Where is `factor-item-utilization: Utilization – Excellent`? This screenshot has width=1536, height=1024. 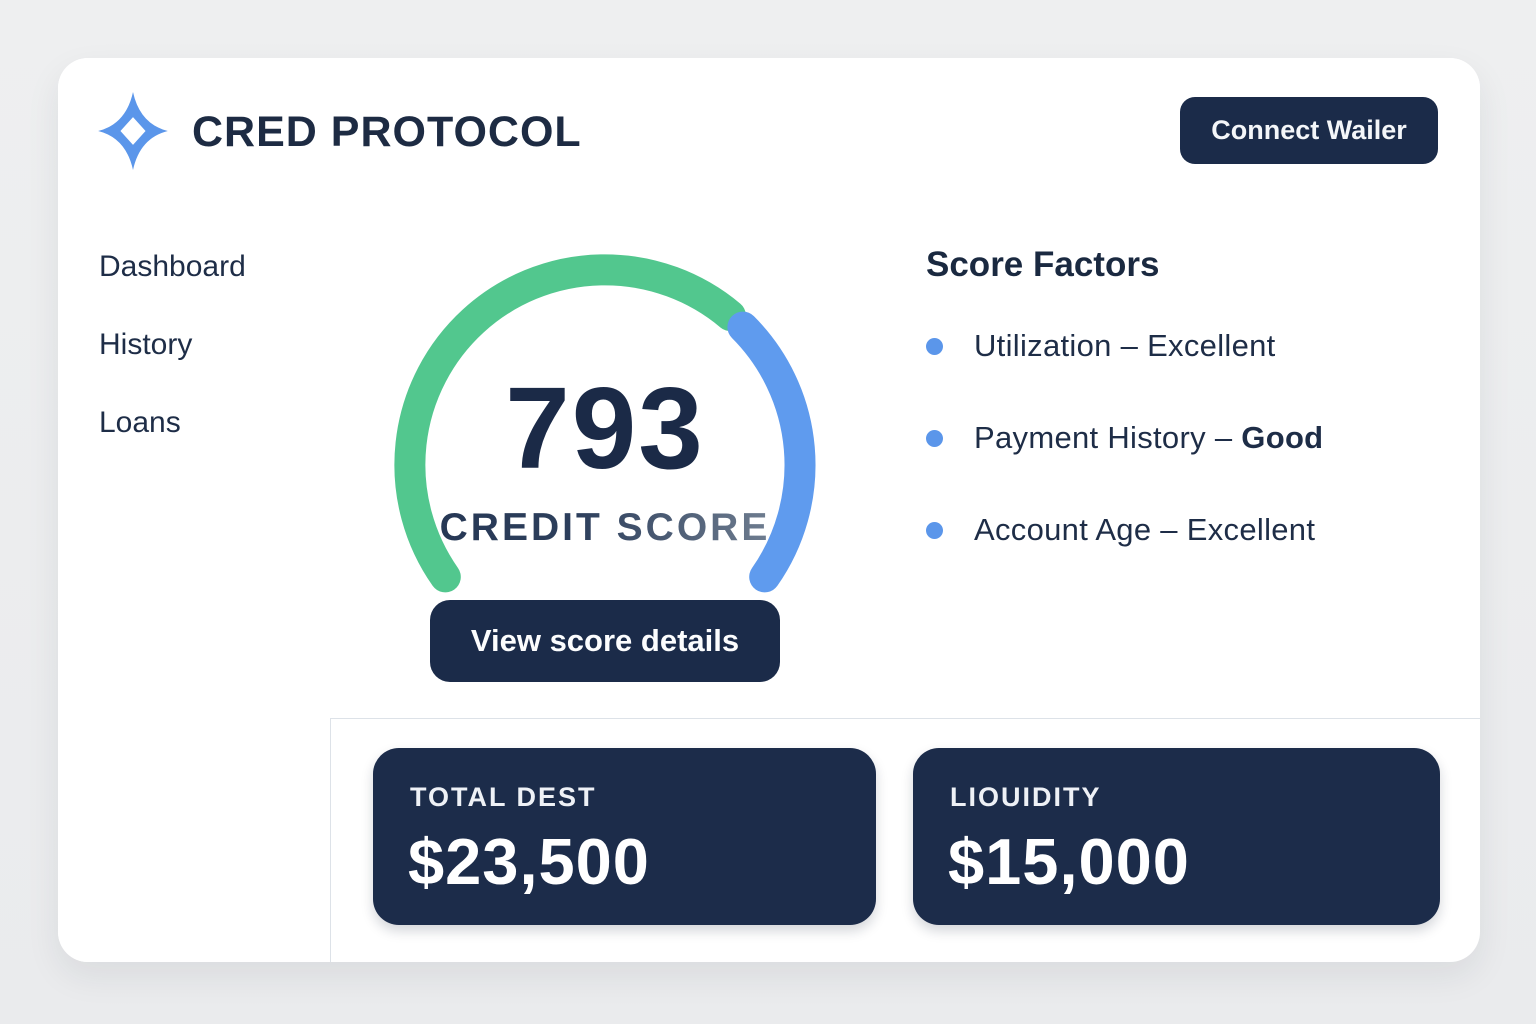
factor-item-utilization: Utilization – Excellent is located at coordinates (1188, 346).